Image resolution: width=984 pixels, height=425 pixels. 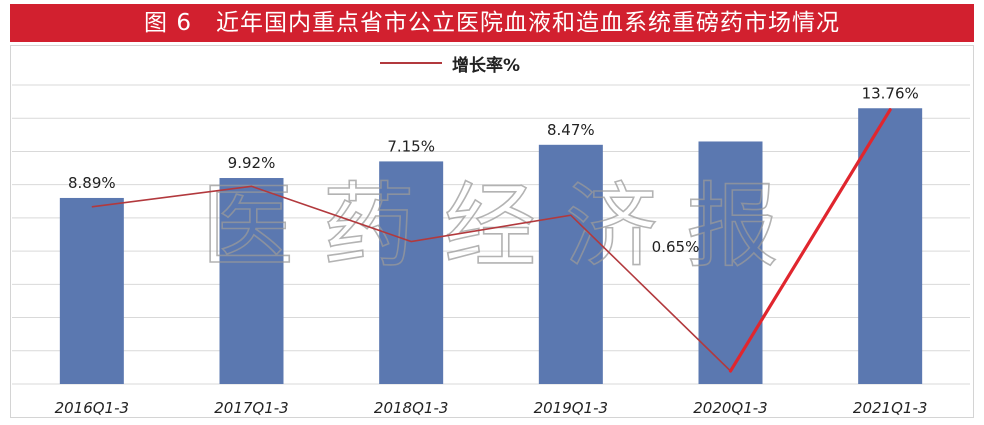 What do you see at coordinates (251, 408) in the screenshot?
I see `x-tick-label: 2017Q1-3` at bounding box center [251, 408].